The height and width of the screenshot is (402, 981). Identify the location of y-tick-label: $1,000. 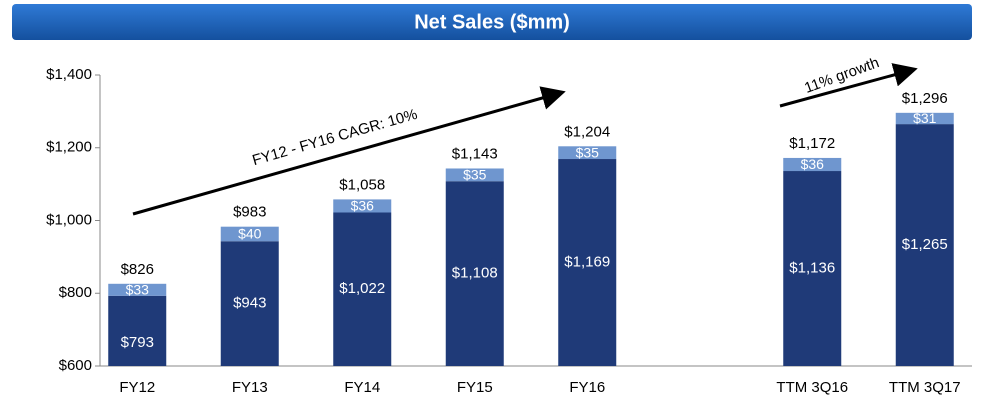
(69, 219).